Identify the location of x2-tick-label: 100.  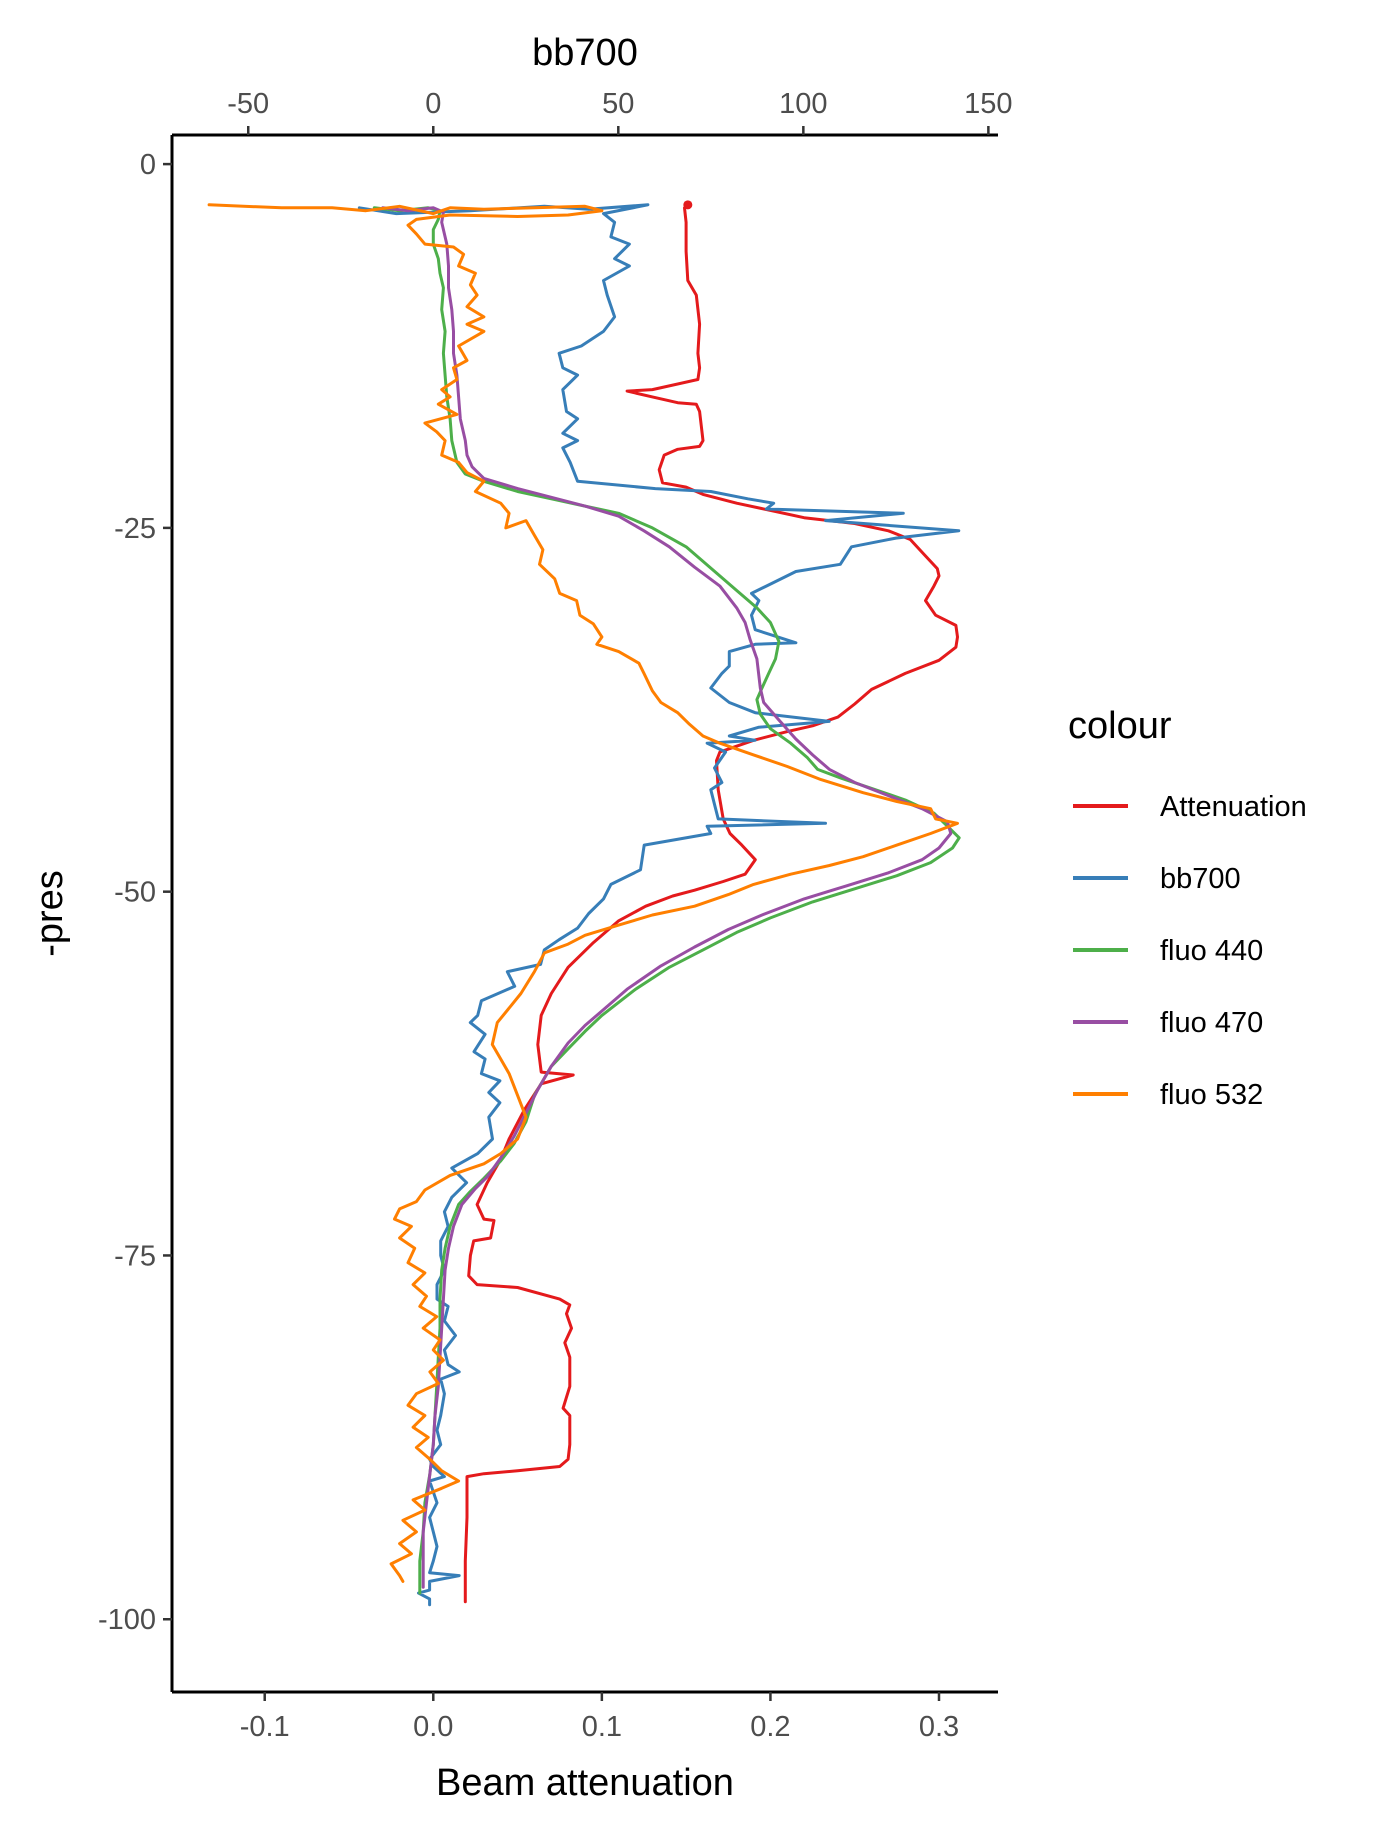
(803, 104).